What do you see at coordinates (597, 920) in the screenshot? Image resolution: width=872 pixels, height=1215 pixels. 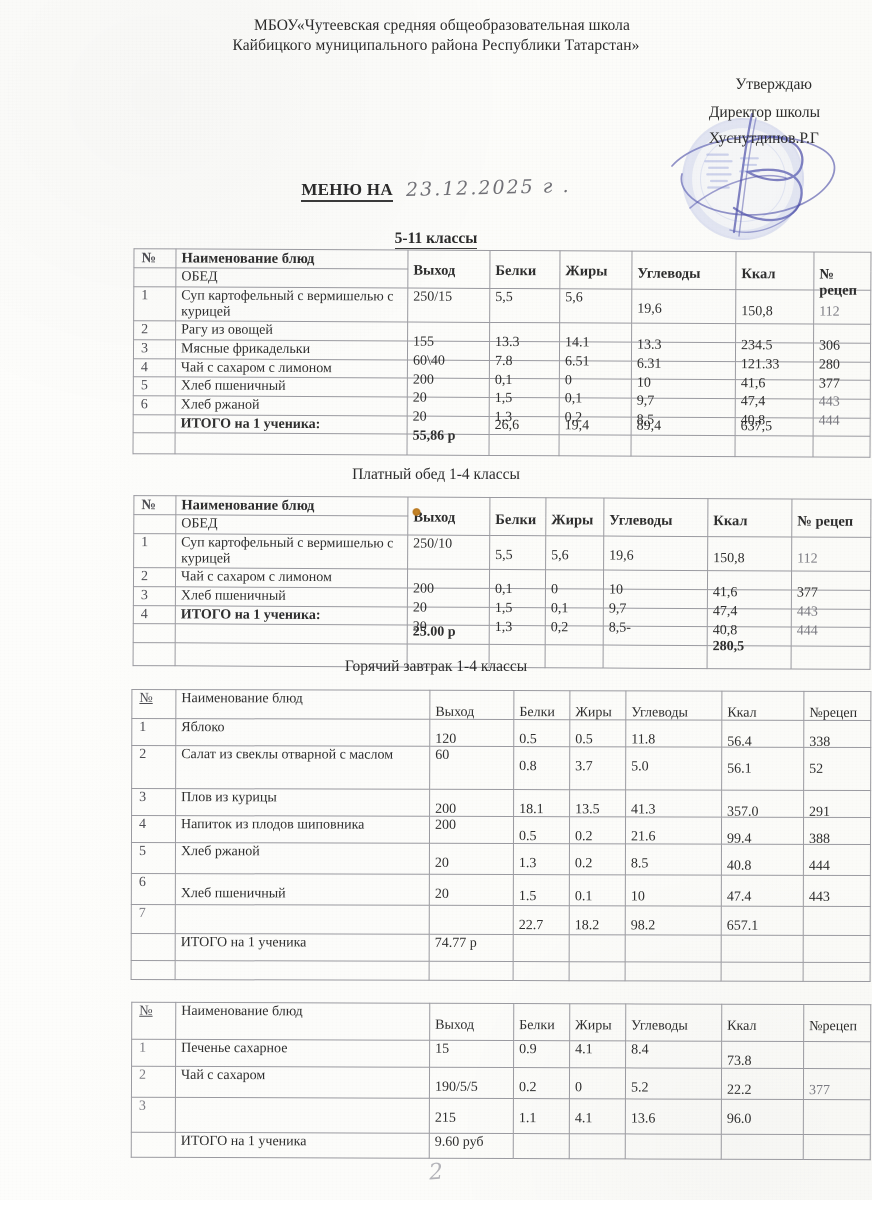 I see `total-fat: 18.2` at bounding box center [597, 920].